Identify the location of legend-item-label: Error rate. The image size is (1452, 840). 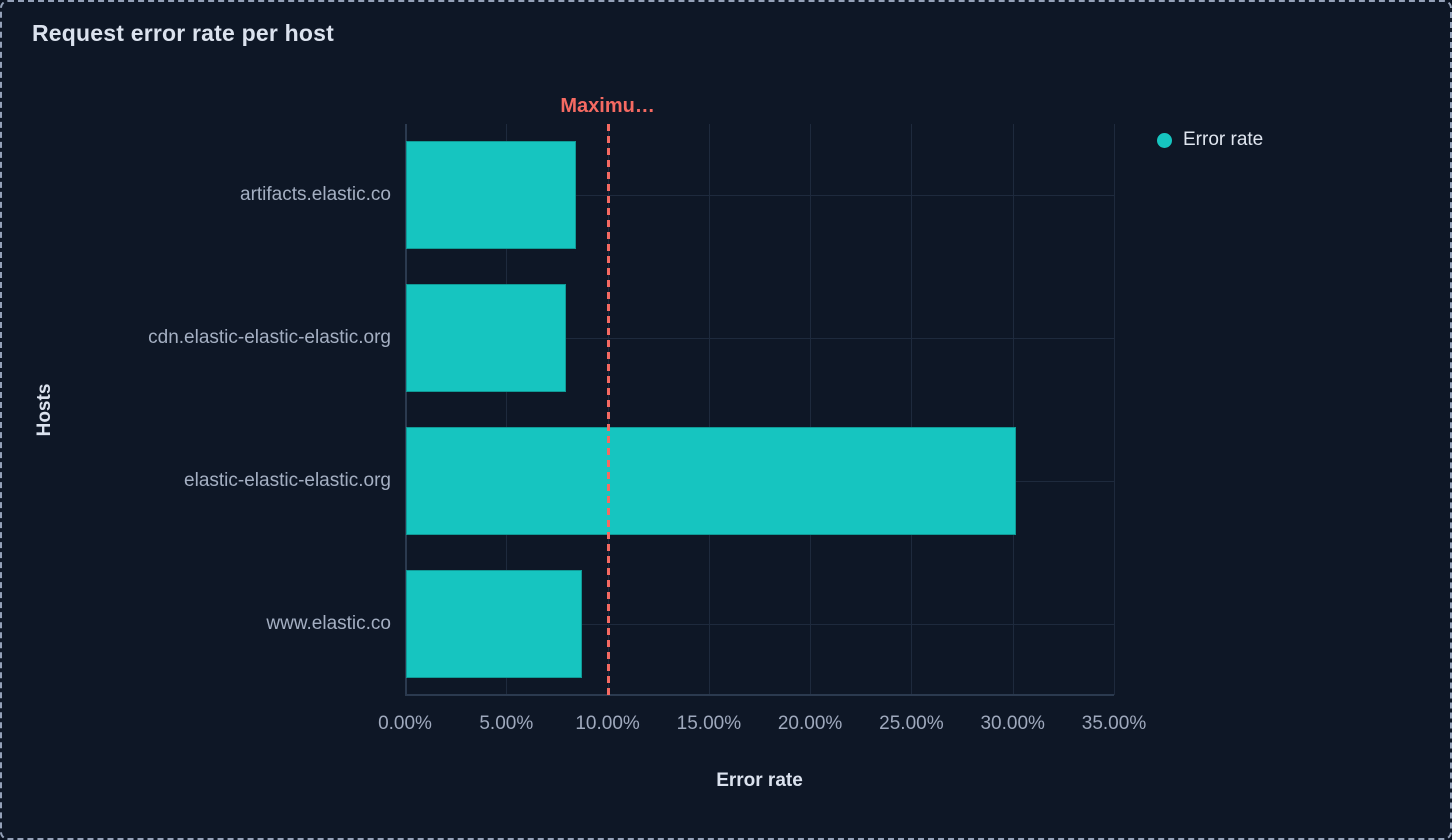
(1223, 139).